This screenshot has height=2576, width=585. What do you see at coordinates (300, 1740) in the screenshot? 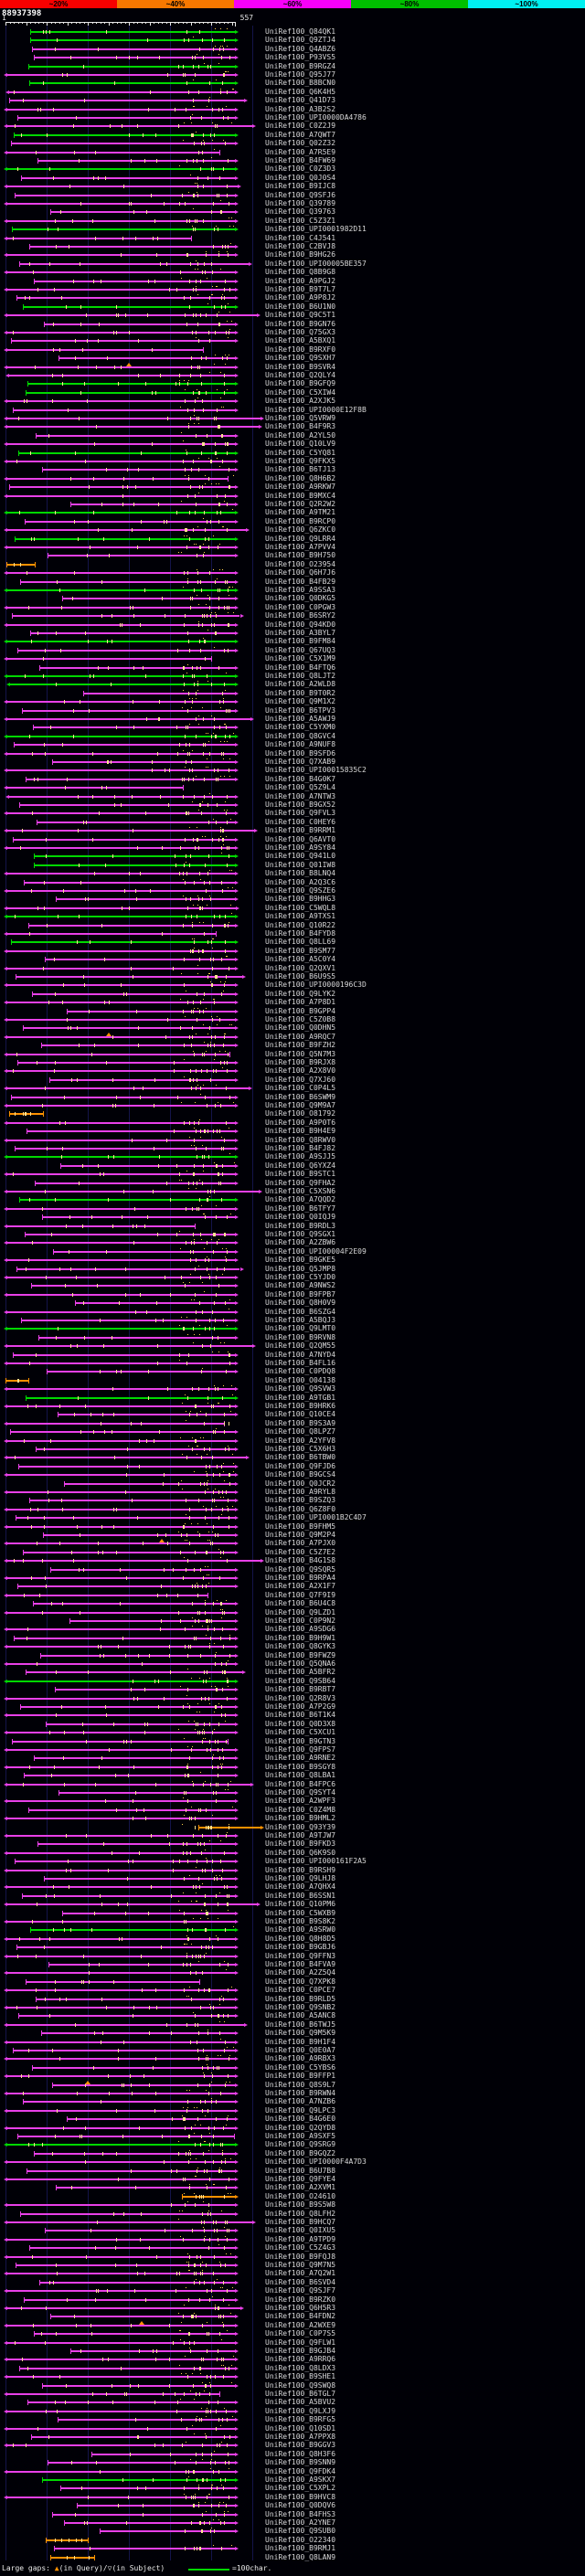
I see `subject-id: UniRef100_B9GTN3` at bounding box center [300, 1740].